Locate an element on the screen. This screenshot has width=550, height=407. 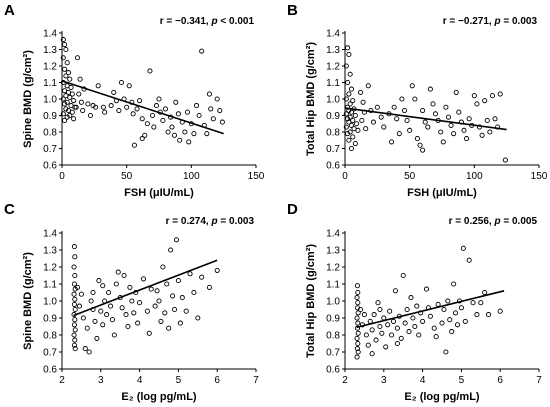
x-tick-label: 150 is located at coordinates (256, 176).